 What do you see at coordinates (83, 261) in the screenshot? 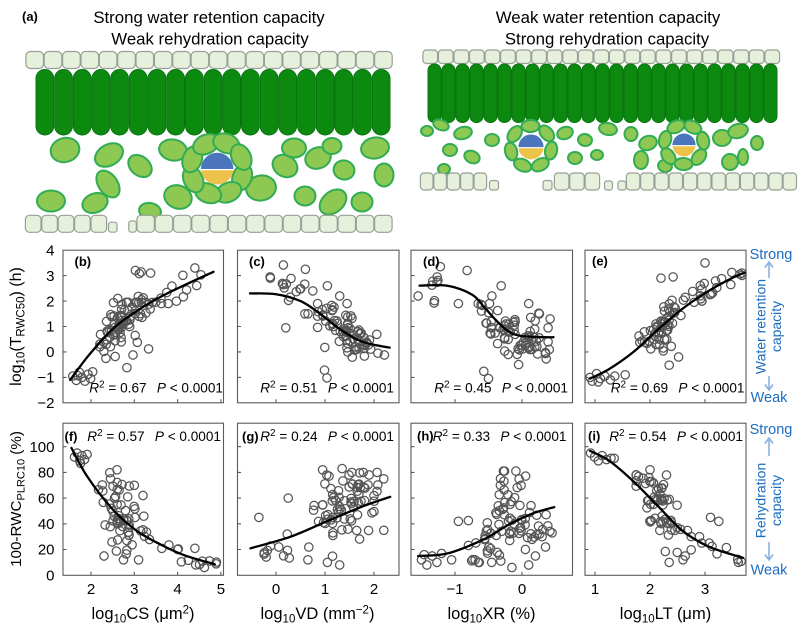
I see `svg-text: (b)` at bounding box center [83, 261].